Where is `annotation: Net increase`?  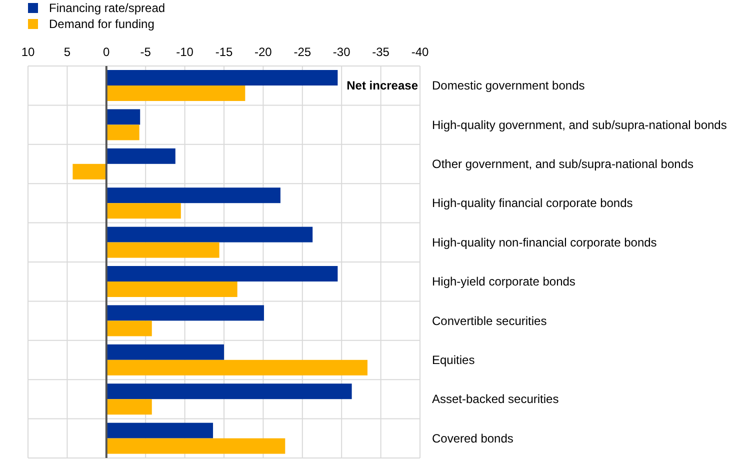 annotation: Net increase is located at coordinates (382, 85).